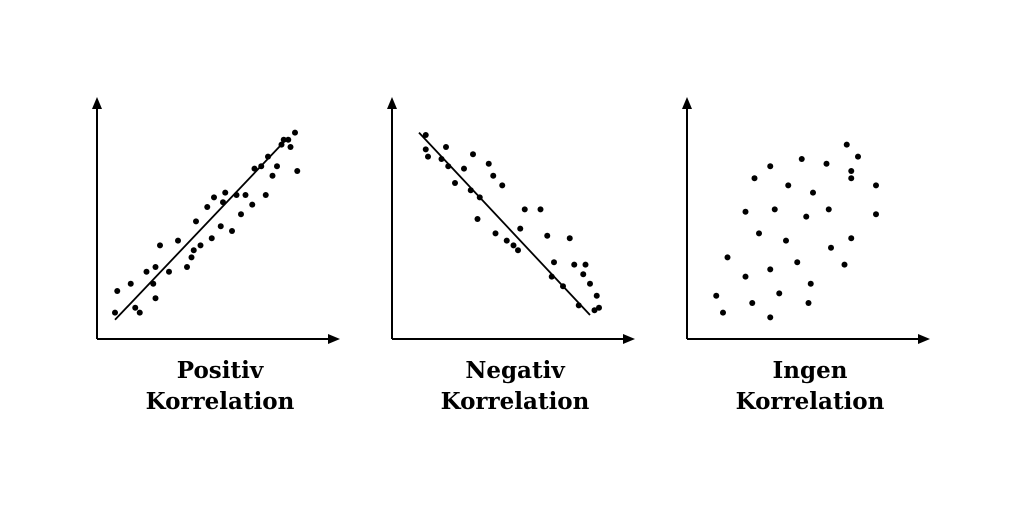 This screenshot has height=505, width=1024. What do you see at coordinates (220, 370) in the screenshot?
I see `caption-line-1: Positiv` at bounding box center [220, 370].